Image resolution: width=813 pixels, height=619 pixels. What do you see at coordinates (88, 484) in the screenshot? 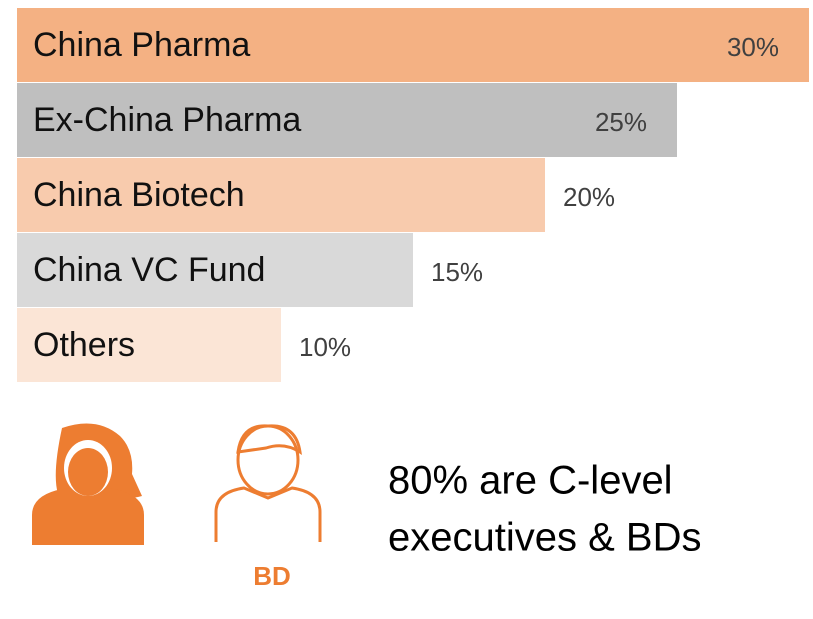
I see `woman-icon` at bounding box center [88, 484].